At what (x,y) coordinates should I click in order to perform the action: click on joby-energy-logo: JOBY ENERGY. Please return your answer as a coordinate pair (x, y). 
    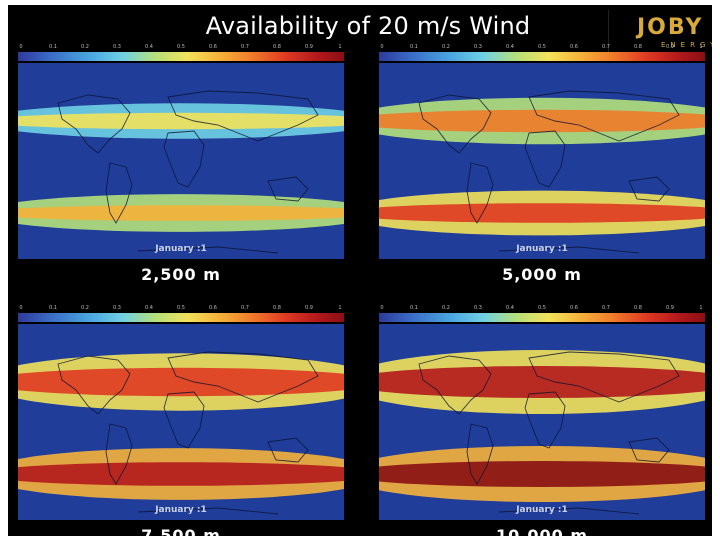
    Looking at the image, I should click on (660, 31).